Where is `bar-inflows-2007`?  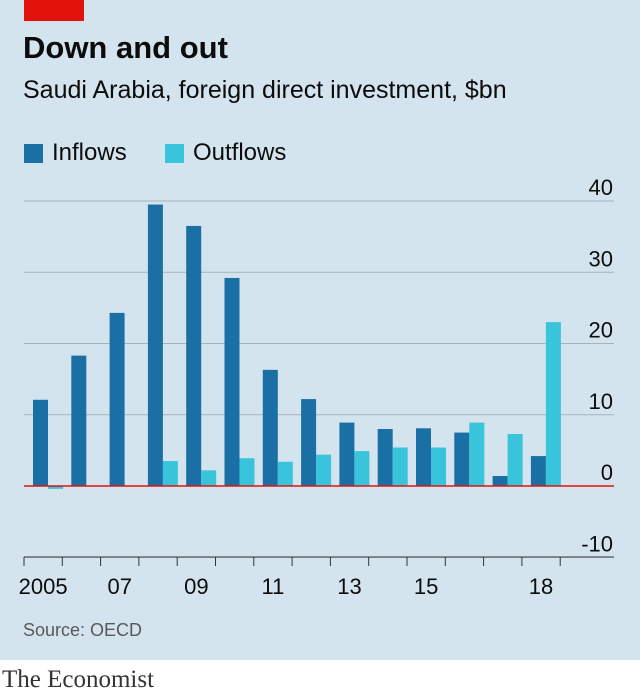
bar-inflows-2007 is located at coordinates (117, 399).